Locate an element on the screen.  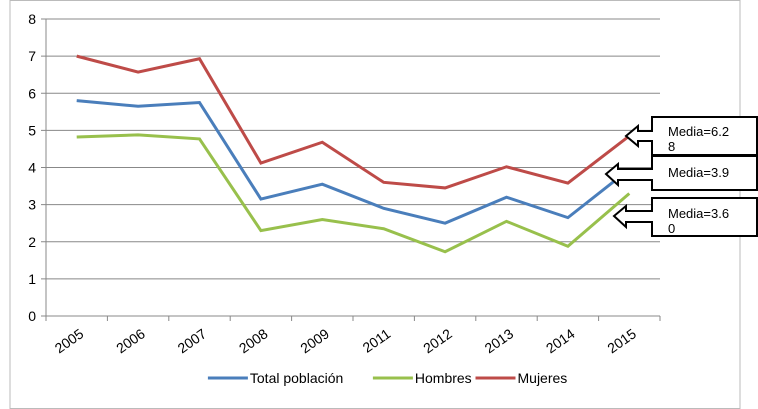
callouts is located at coordinates (681, 176).